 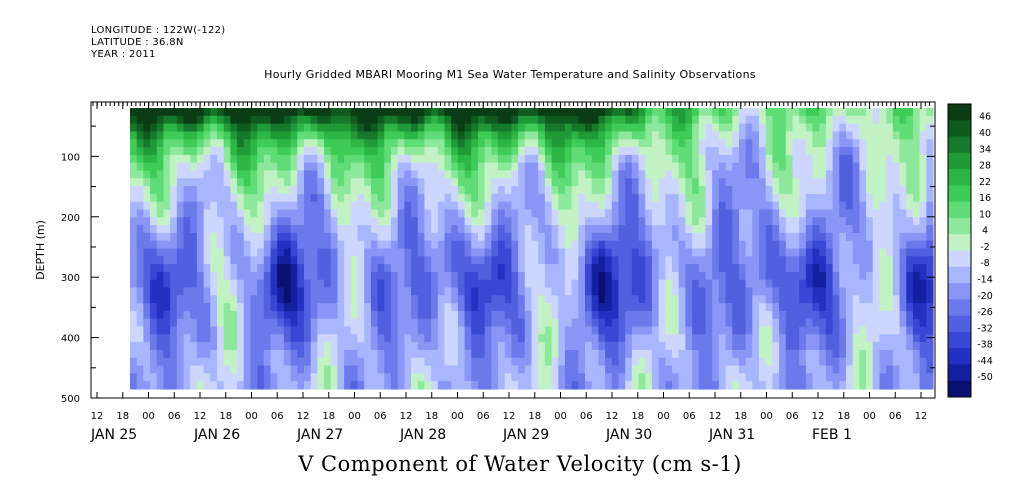 I want to click on x-tick-label: 00, so click(x=663, y=416).